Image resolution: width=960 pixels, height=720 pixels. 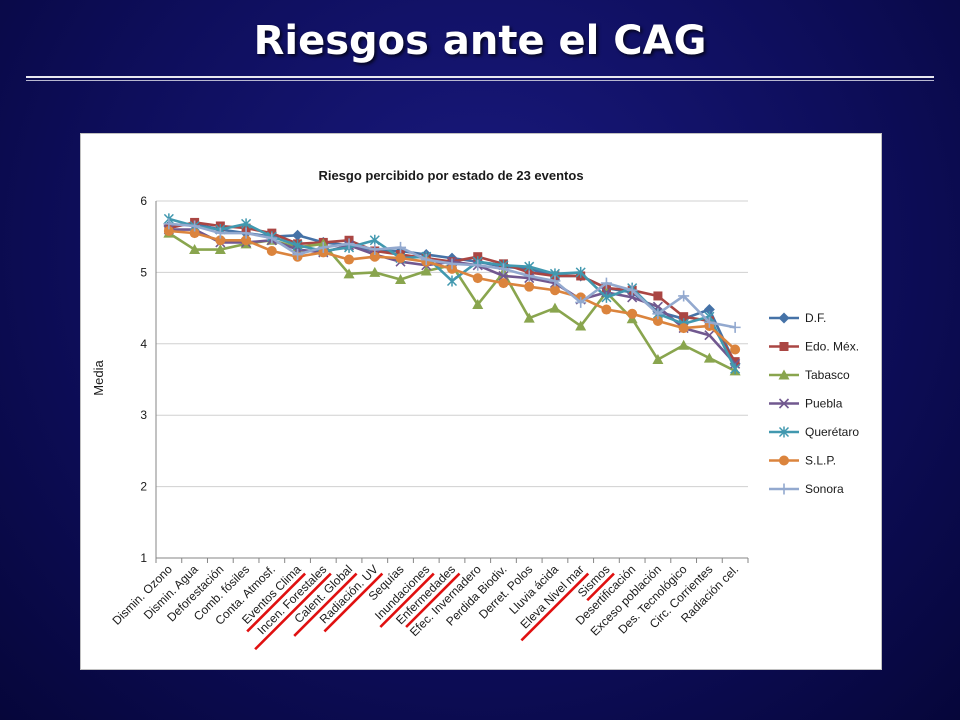 I want to click on legend-entry: Tabasco, so click(x=809, y=375).